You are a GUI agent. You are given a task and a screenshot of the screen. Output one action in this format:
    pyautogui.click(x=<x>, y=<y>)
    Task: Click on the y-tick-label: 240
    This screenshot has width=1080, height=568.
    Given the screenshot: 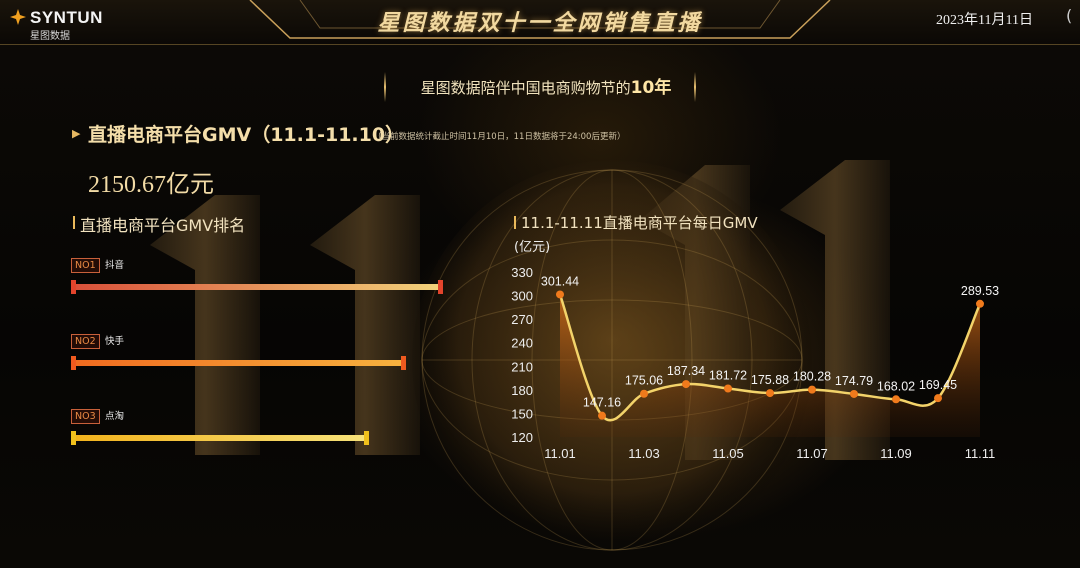 What is the action you would take?
    pyautogui.click(x=522, y=343)
    